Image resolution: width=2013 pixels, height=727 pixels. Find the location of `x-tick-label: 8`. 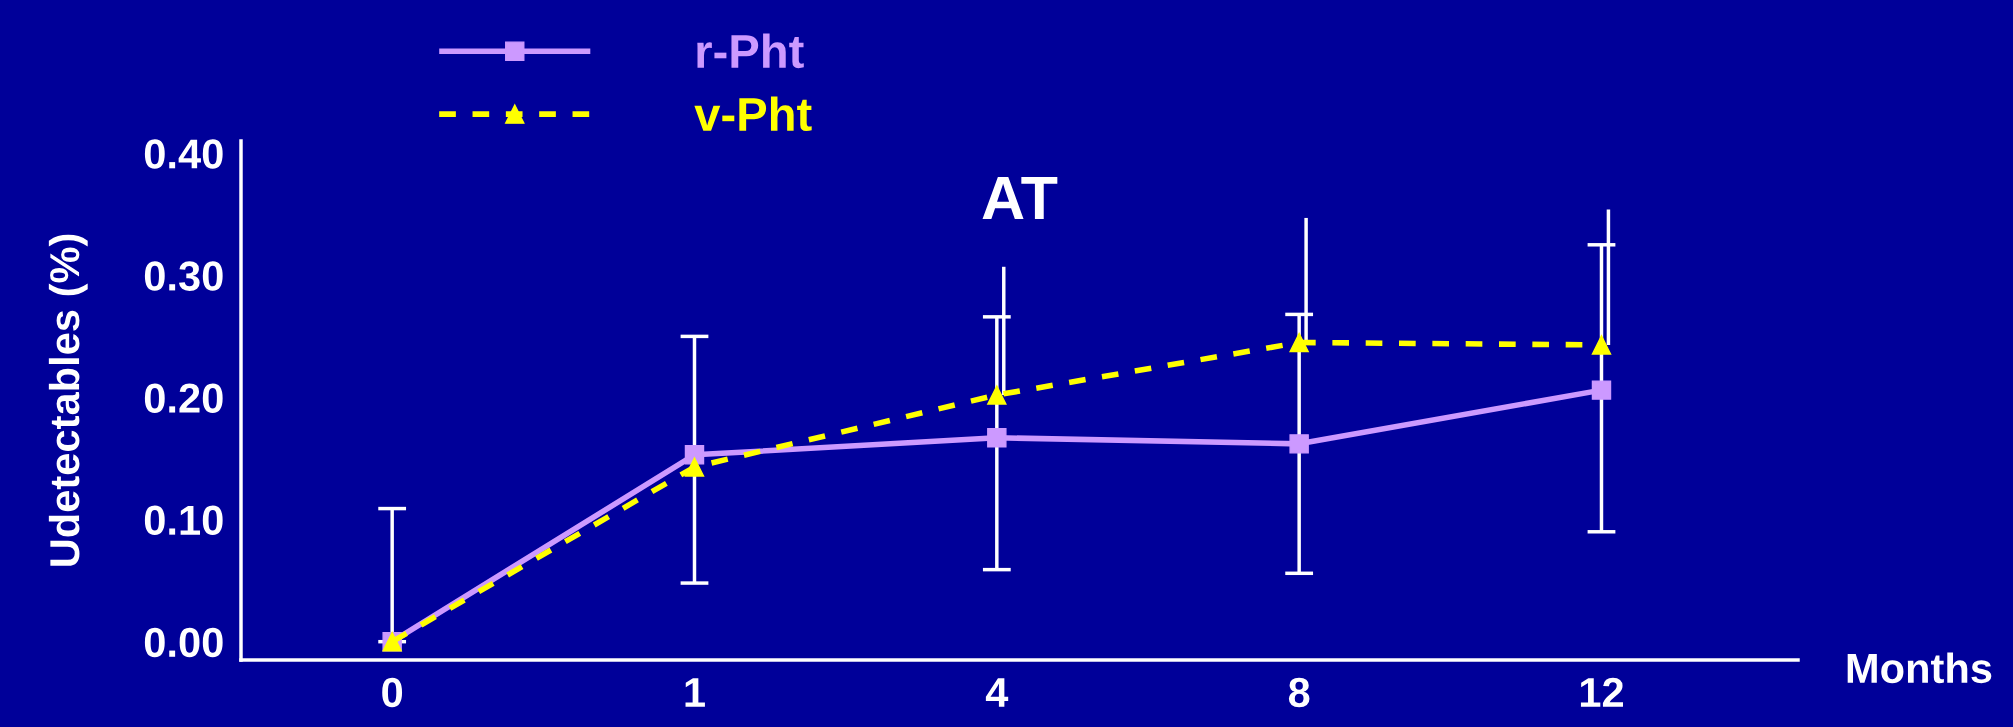

x-tick-label: 8 is located at coordinates (1299, 692).